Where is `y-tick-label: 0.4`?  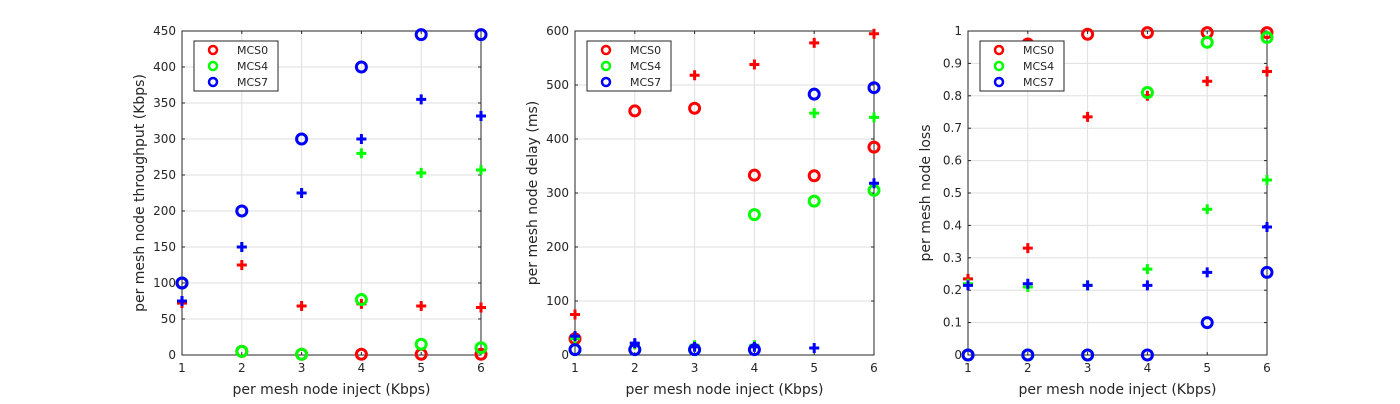
y-tick-label: 0.4 is located at coordinates (952, 225).